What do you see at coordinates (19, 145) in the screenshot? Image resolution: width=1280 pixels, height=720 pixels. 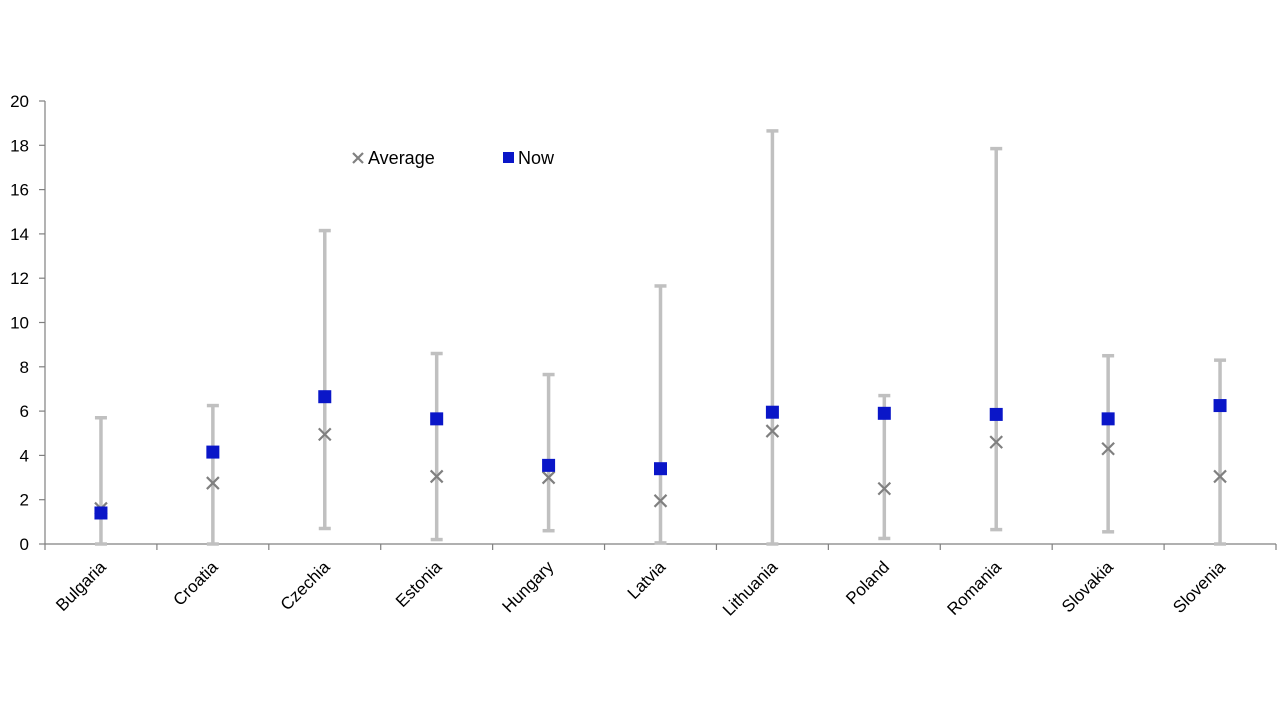 I see `y-tick-label: 18` at bounding box center [19, 145].